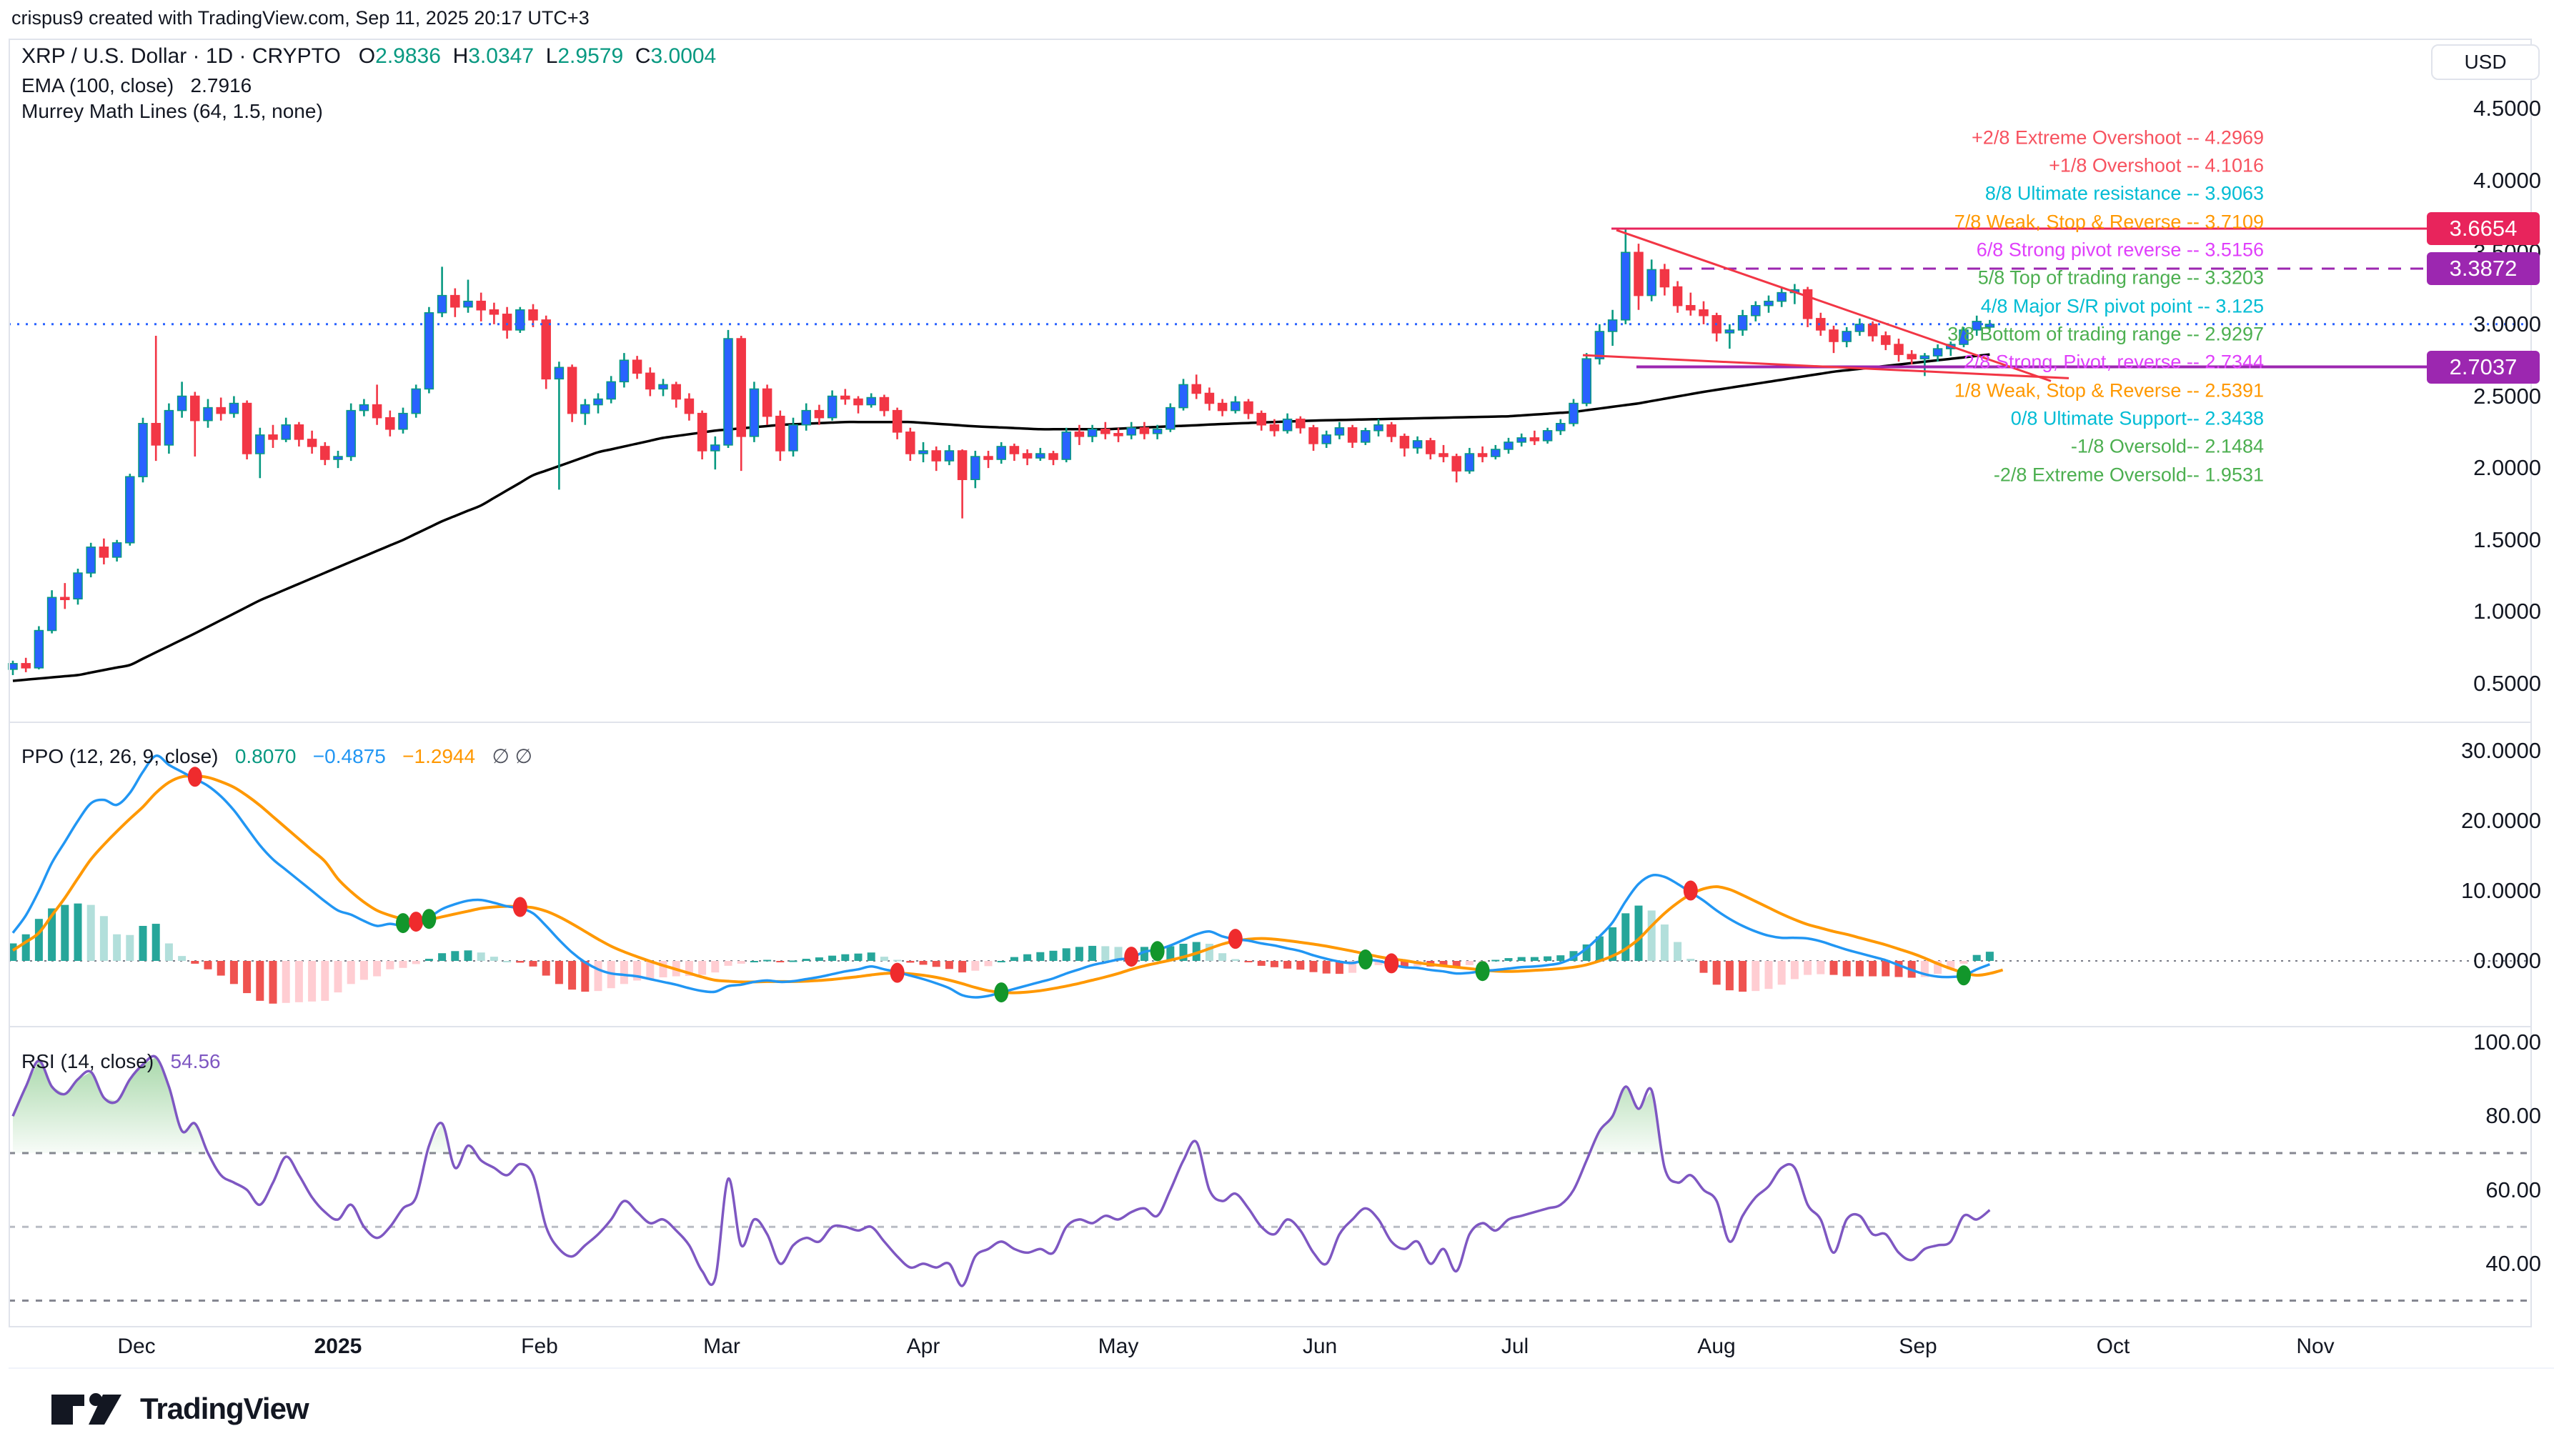 This screenshot has width=2554, height=1456. What do you see at coordinates (429, 919) in the screenshot?
I see `ppo-cross-dot-green` at bounding box center [429, 919].